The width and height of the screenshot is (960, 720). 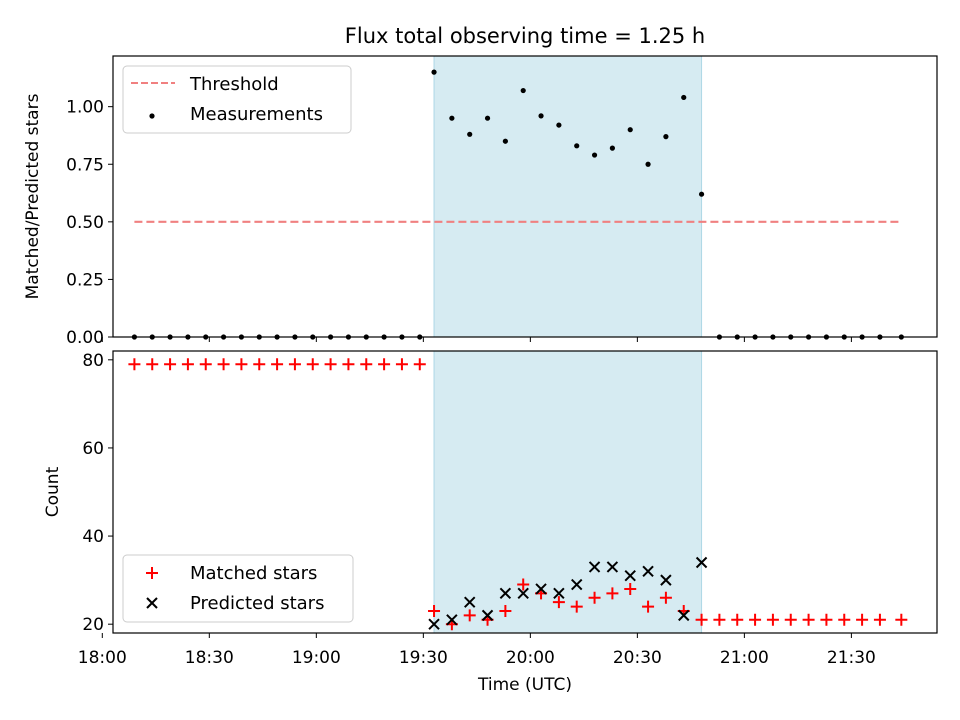 I want to click on top-legend-threshold-label: Threshold, so click(x=234, y=84).